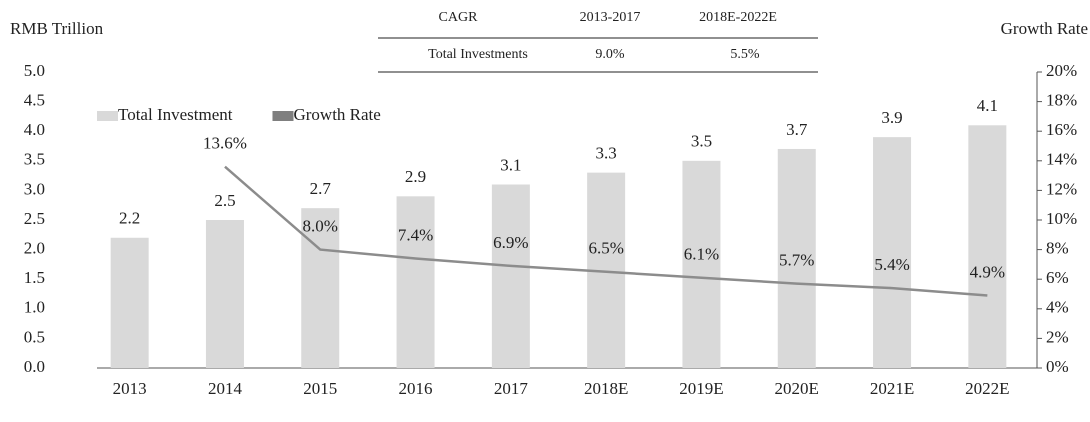 The image size is (1090, 422). What do you see at coordinates (130, 388) in the screenshot?
I see `x-tick-label: 2013` at bounding box center [130, 388].